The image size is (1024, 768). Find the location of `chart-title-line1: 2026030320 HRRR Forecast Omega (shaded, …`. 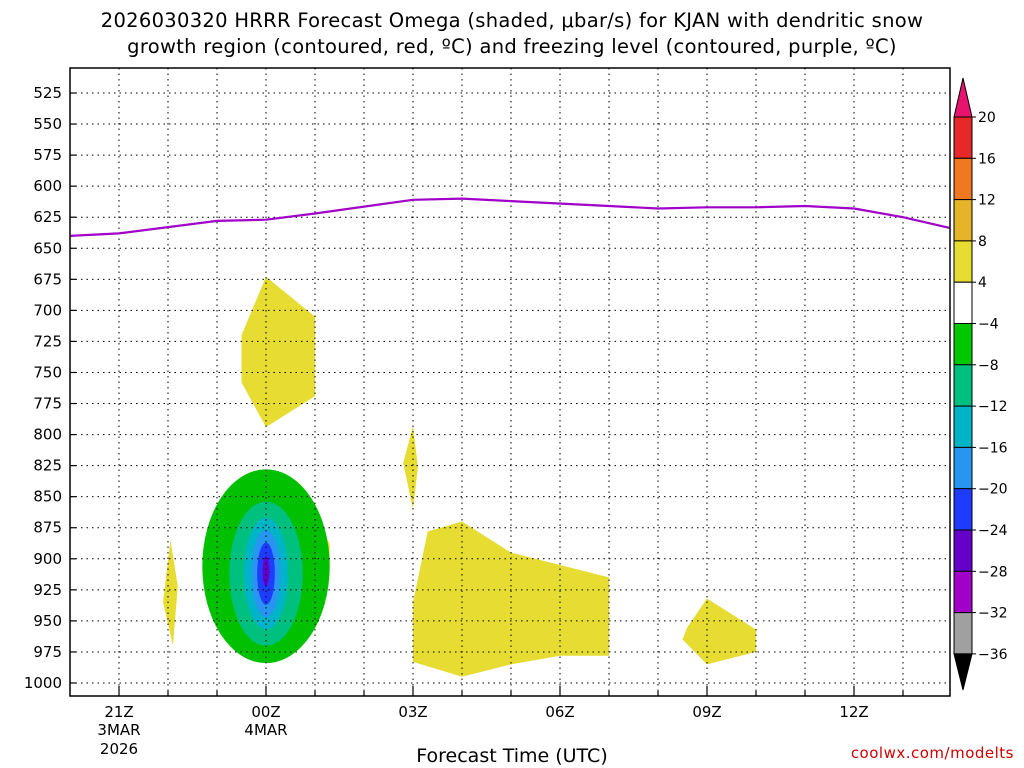

chart-title-line1: 2026030320 HRRR Forecast Omega (shaded, … is located at coordinates (512, 20).